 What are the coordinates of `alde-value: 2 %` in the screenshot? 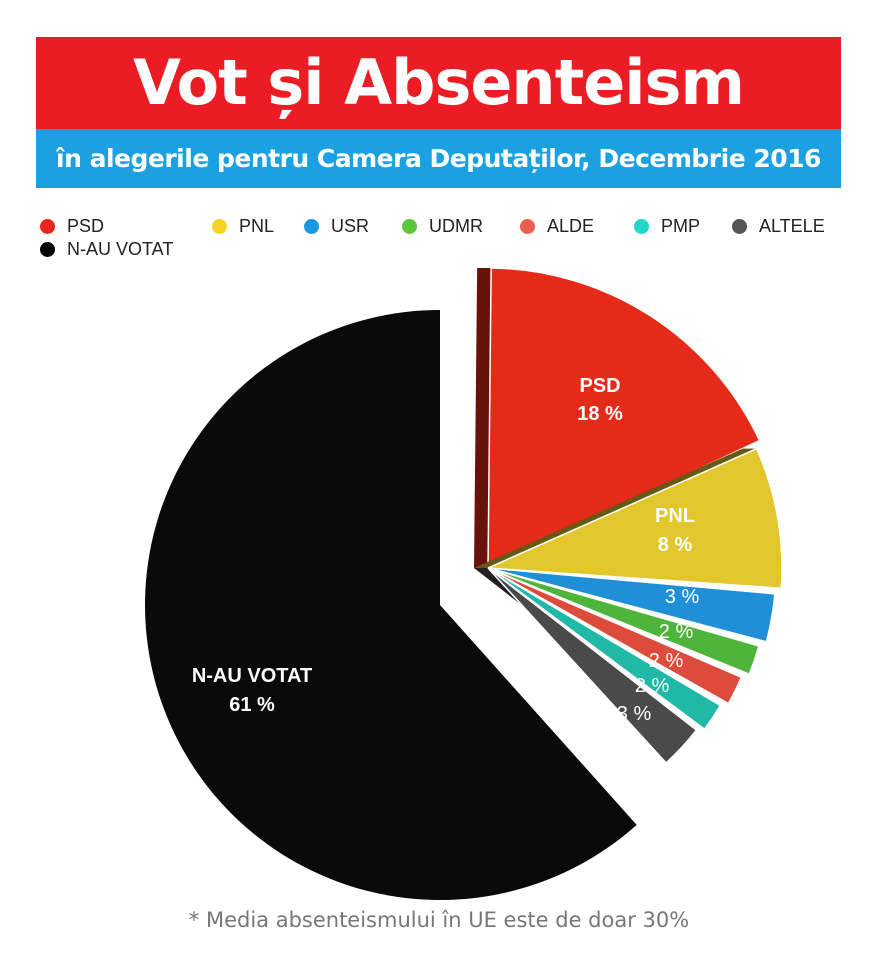 It's located at (666, 661).